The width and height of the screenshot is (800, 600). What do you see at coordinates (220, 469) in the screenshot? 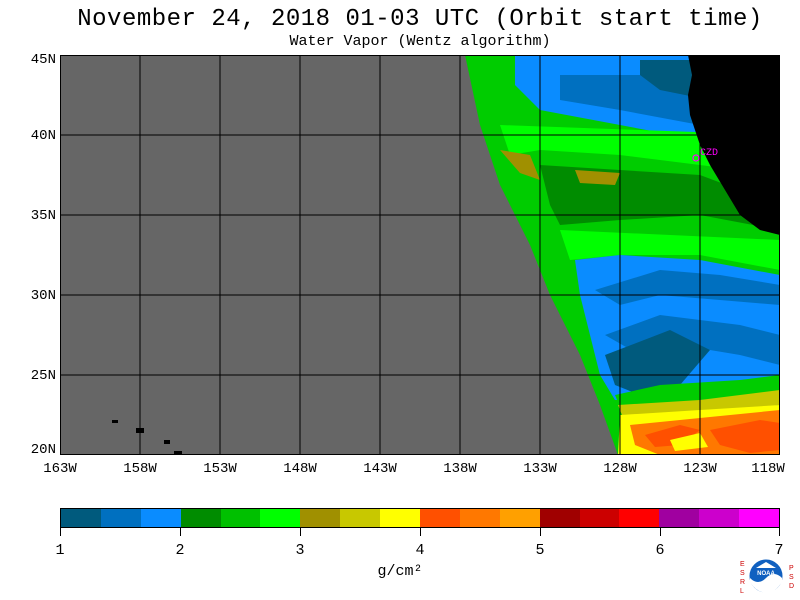
I see `lon-label-153w: 153W` at bounding box center [220, 469].